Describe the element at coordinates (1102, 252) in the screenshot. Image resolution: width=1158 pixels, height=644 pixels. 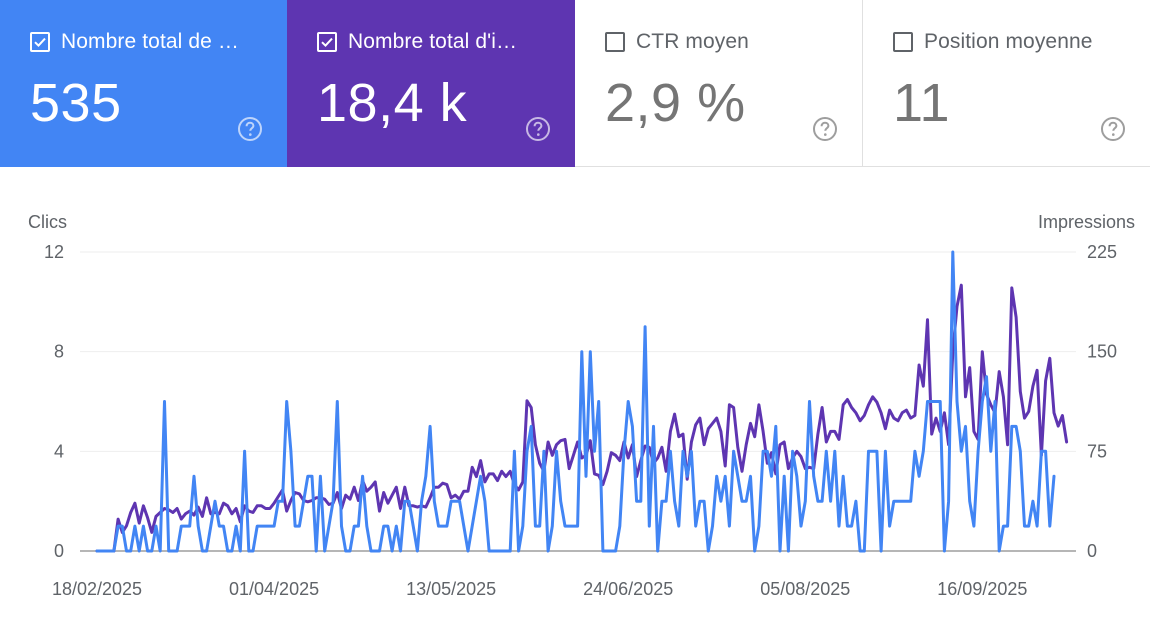
I see `right-axis-tick-label: 225` at that location.